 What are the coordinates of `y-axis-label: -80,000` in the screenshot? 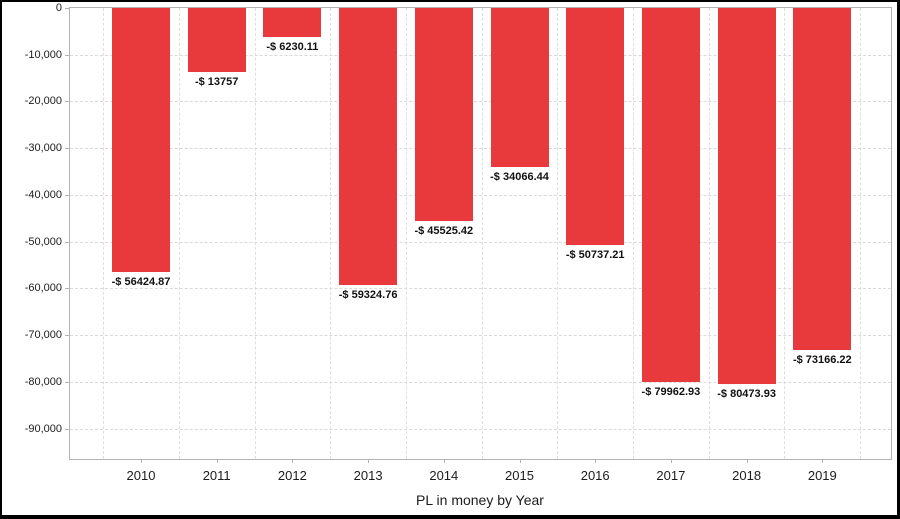 It's located at (43, 381).